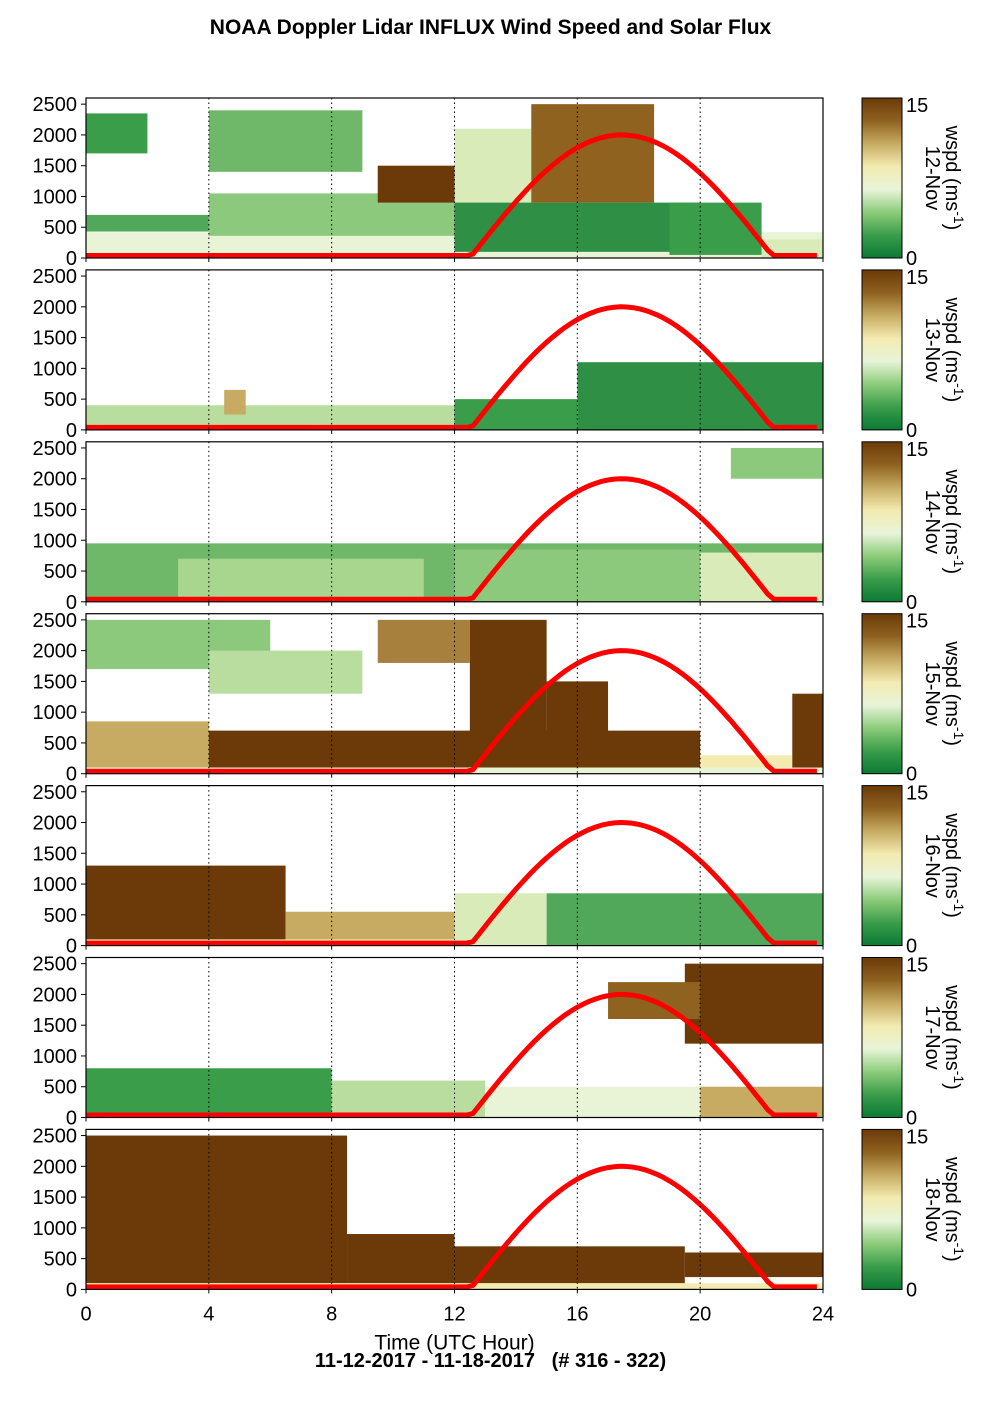 This screenshot has height=1412, width=981. What do you see at coordinates (700, 1314) in the screenshot?
I see `x-tick-label: 20` at bounding box center [700, 1314].